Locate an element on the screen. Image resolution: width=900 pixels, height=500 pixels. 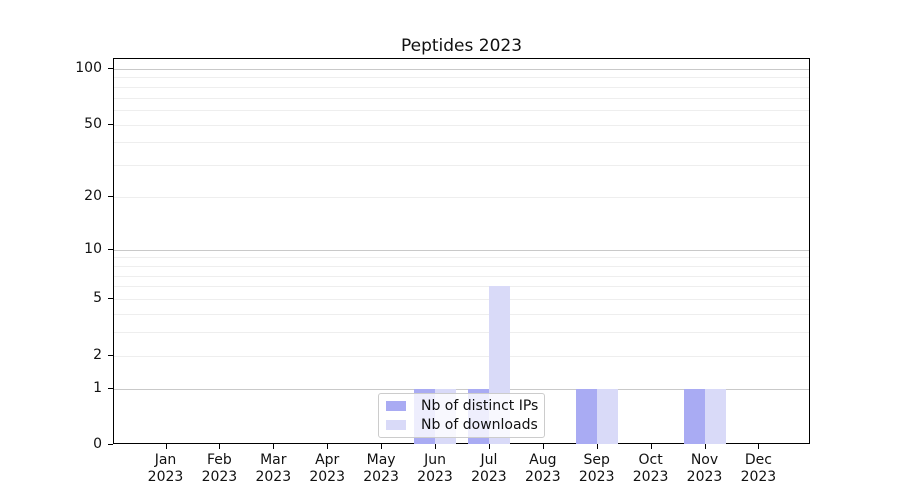
x-tick-year-apr: 2023 is located at coordinates (327, 477).